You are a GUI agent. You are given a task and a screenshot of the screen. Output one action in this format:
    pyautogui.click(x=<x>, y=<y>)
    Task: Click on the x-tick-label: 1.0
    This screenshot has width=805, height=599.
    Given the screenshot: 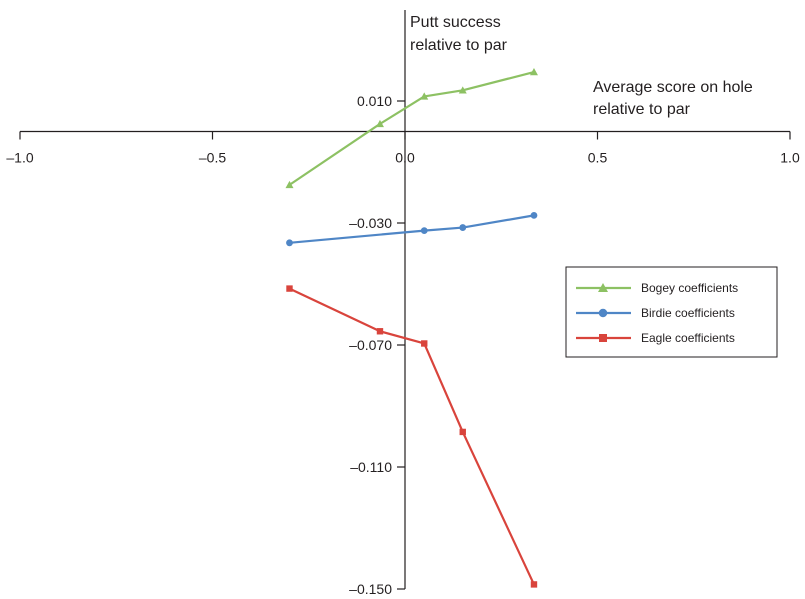 What is the action you would take?
    pyautogui.click(x=790, y=158)
    